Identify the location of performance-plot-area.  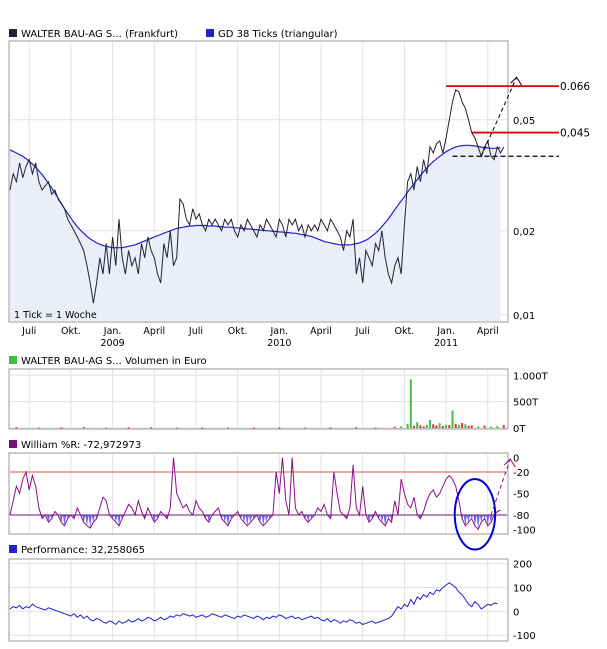
(258, 600).